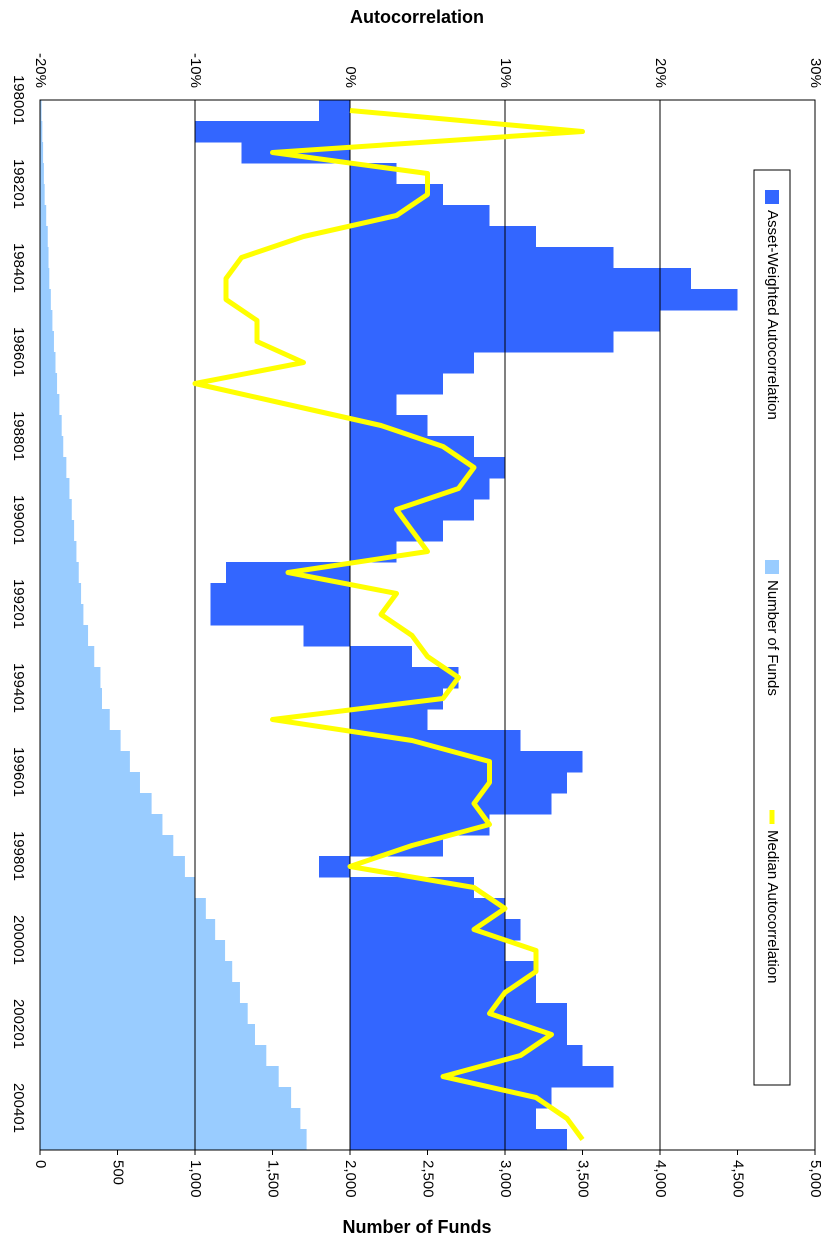 This screenshot has height=1248, width=834. Describe the element at coordinates (18, 268) in the screenshot. I see `x-tick-label: 198401` at that location.